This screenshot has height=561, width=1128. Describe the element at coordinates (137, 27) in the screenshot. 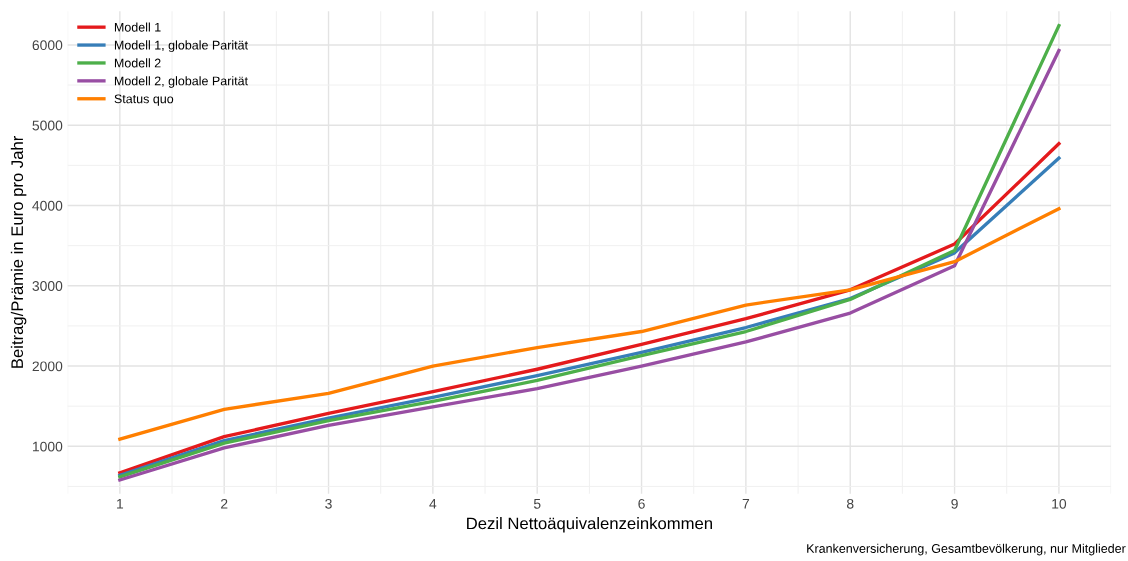

I see `legend-label: Modell 1` at that location.